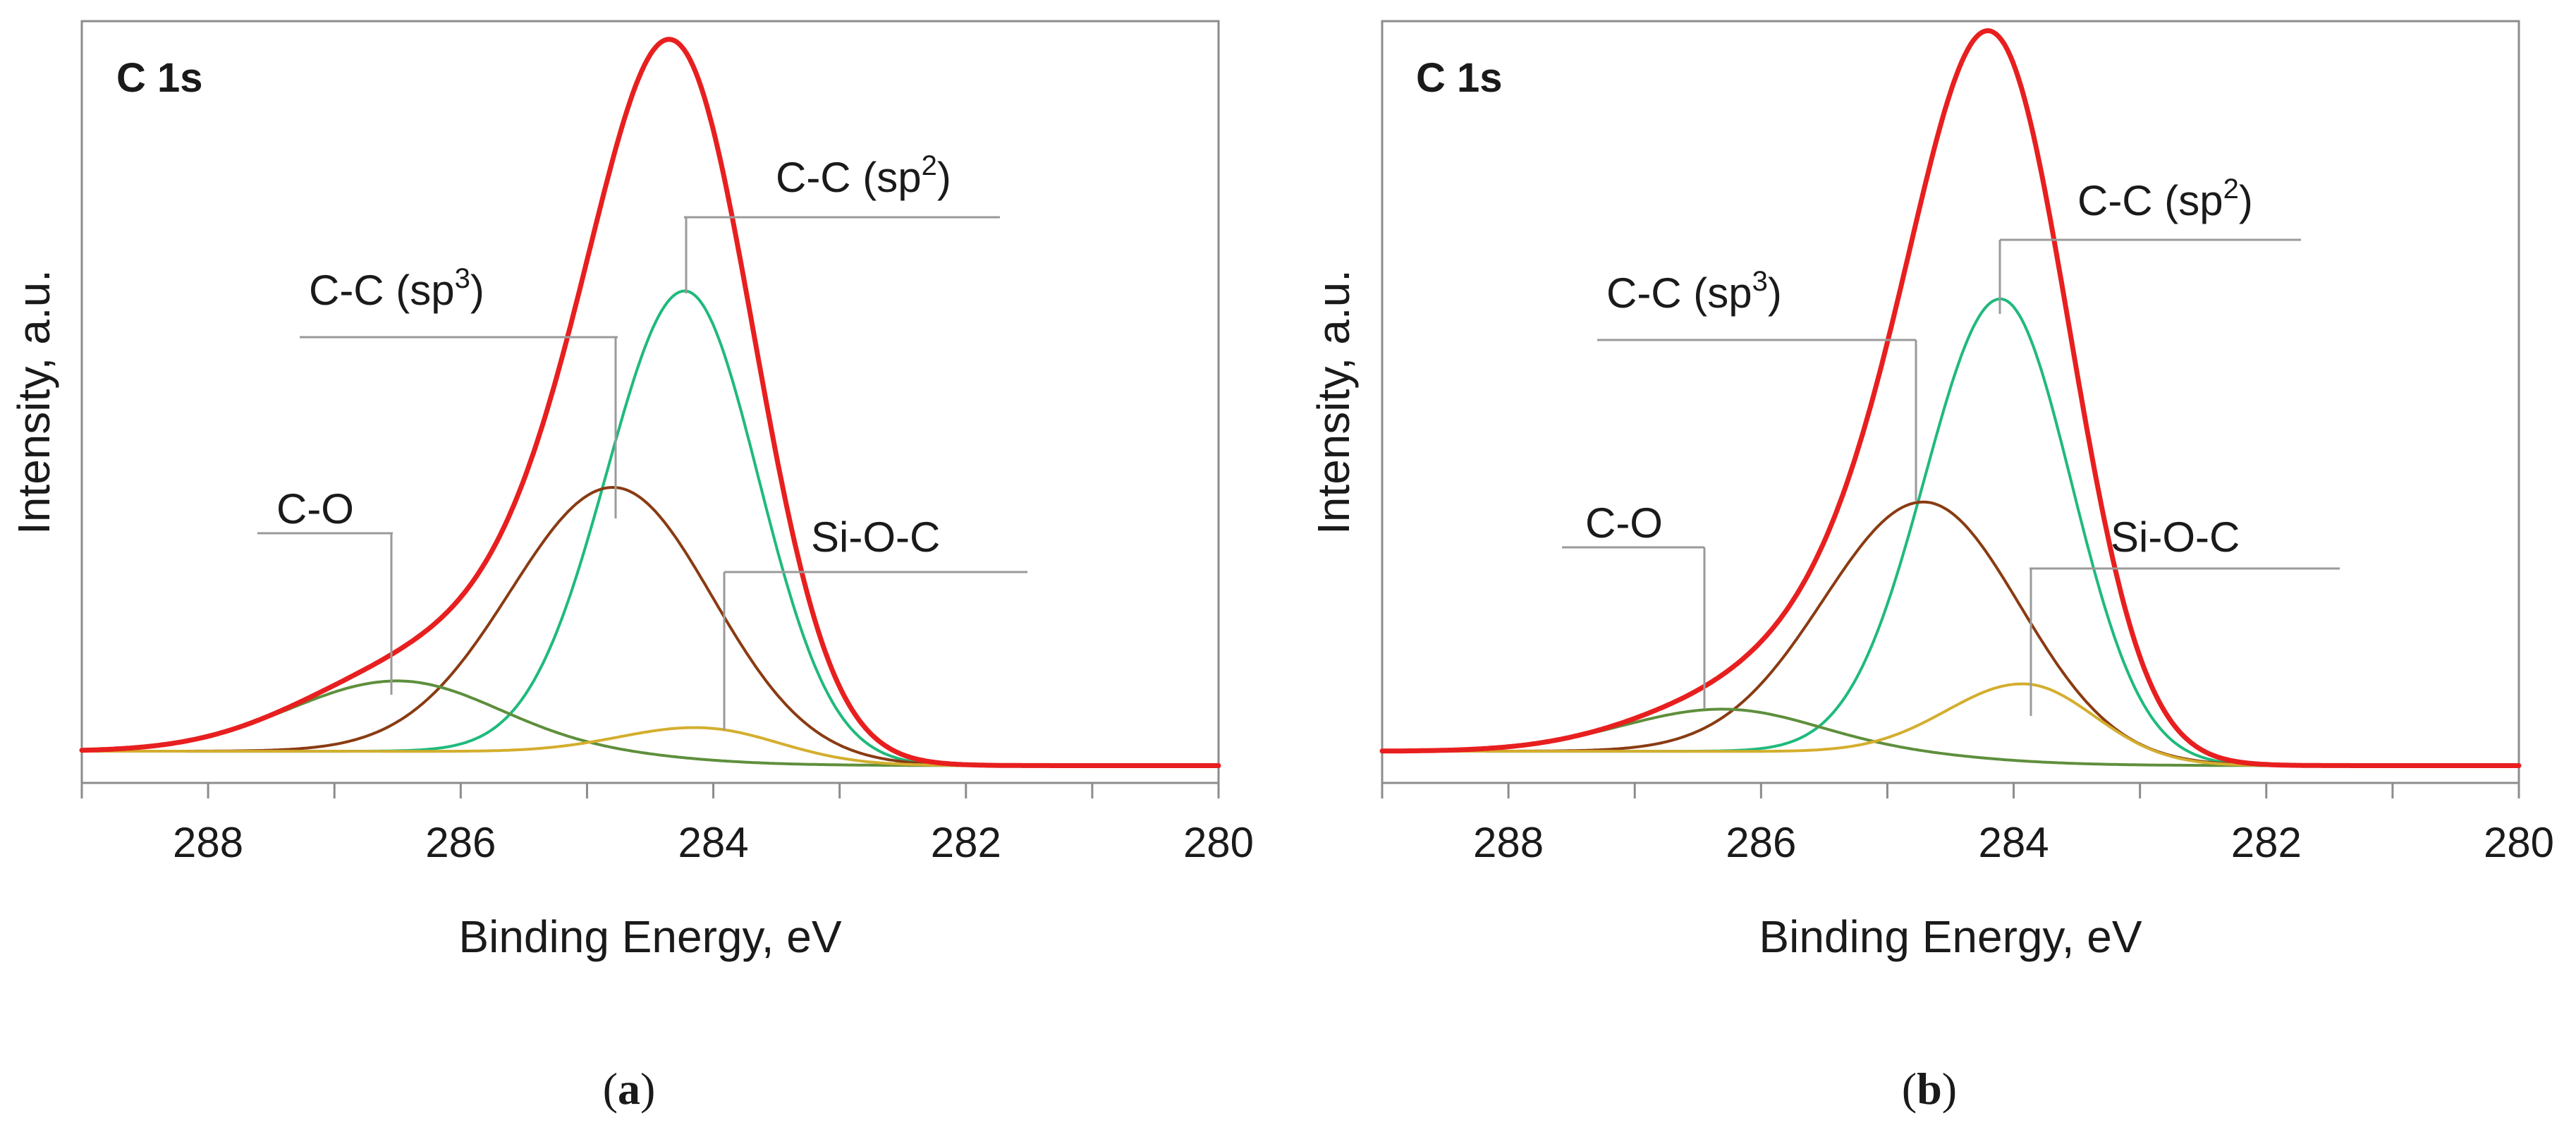 The image size is (2576, 1137). I want to click on figure-caption: (b), so click(1930, 1089).